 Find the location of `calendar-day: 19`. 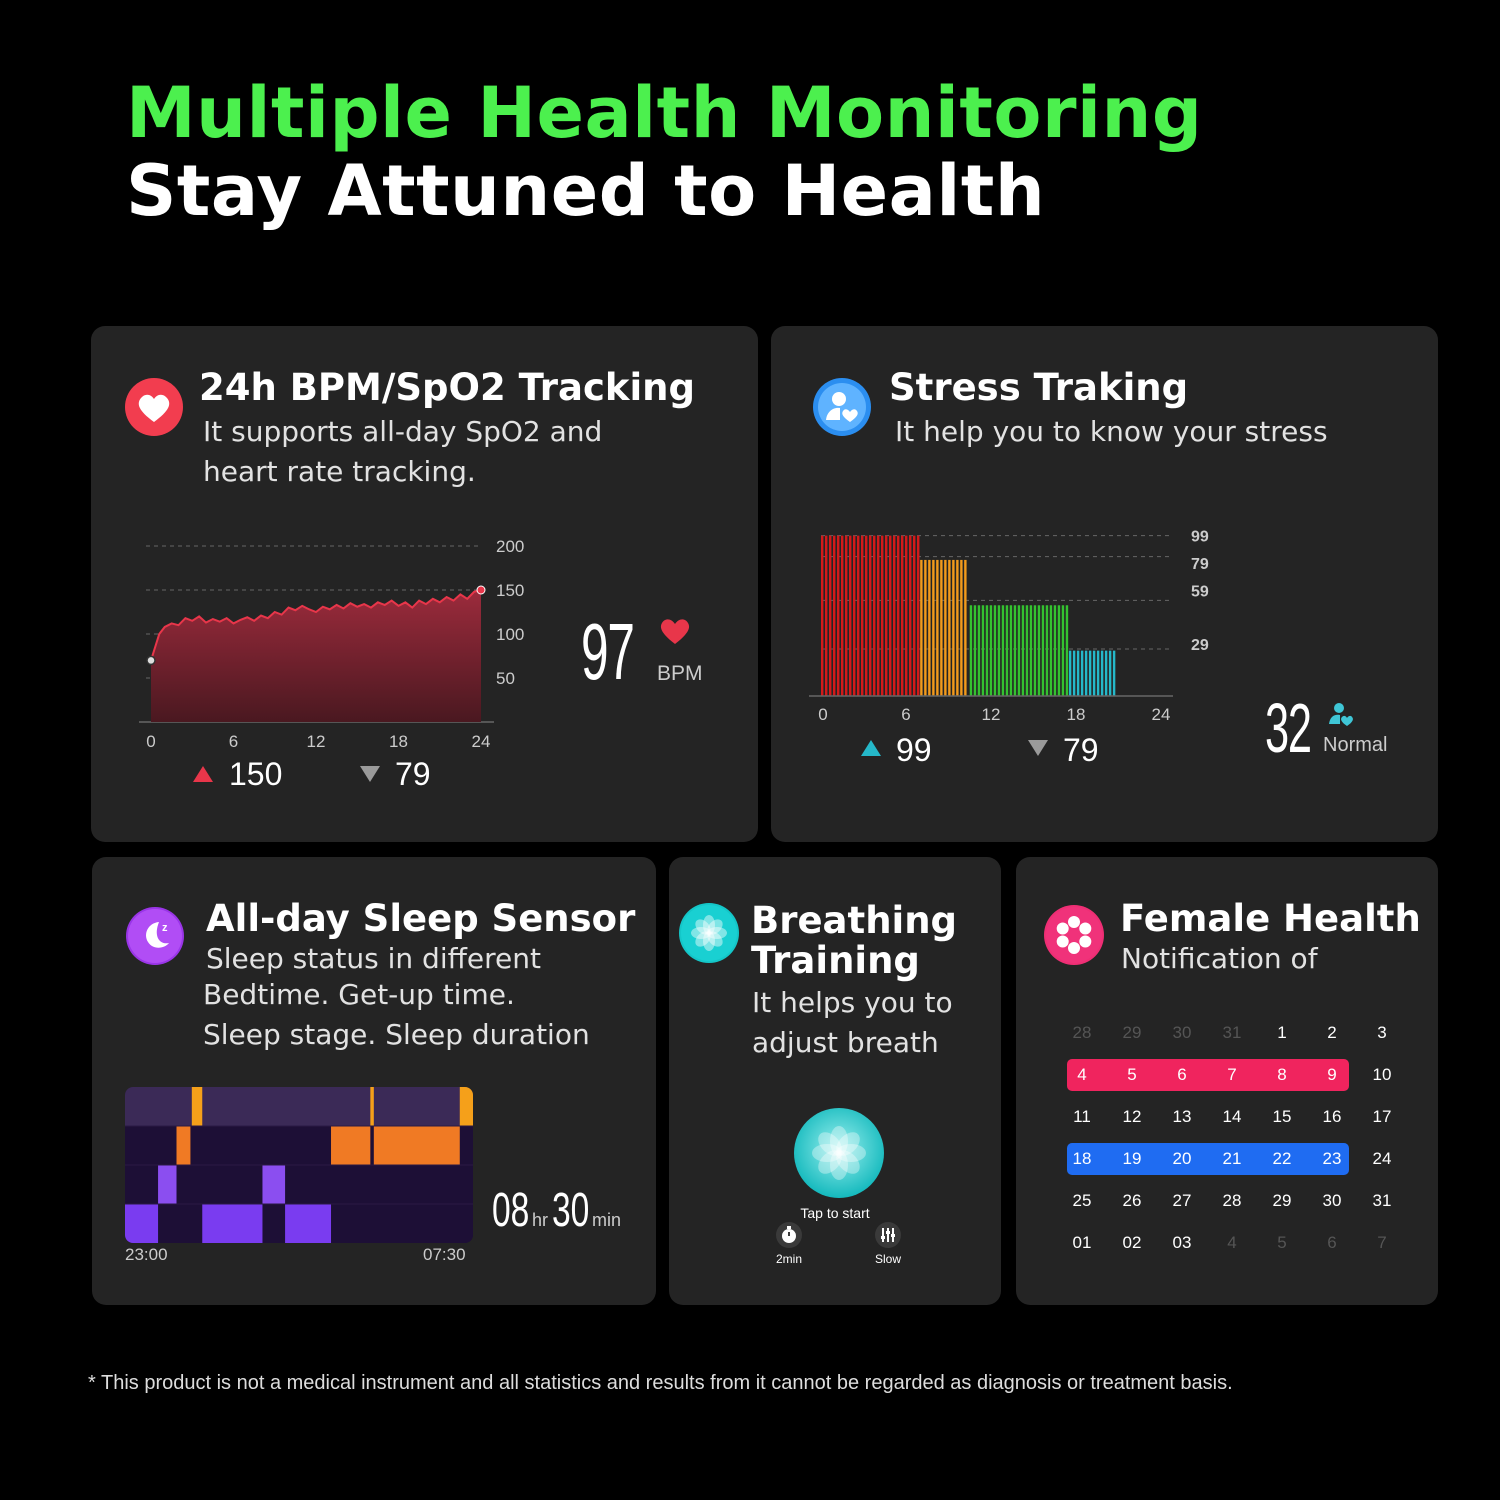

calendar-day: 19 is located at coordinates (1132, 1158).